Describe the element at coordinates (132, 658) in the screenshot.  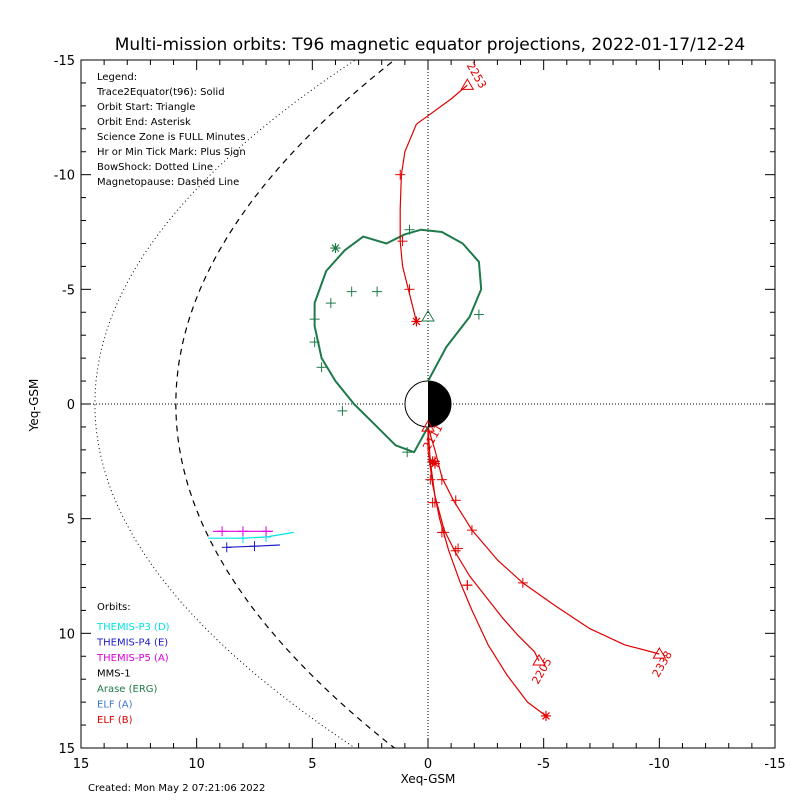
I see `orbit-legend-entry: THEMIS-P5 (A)` at that location.